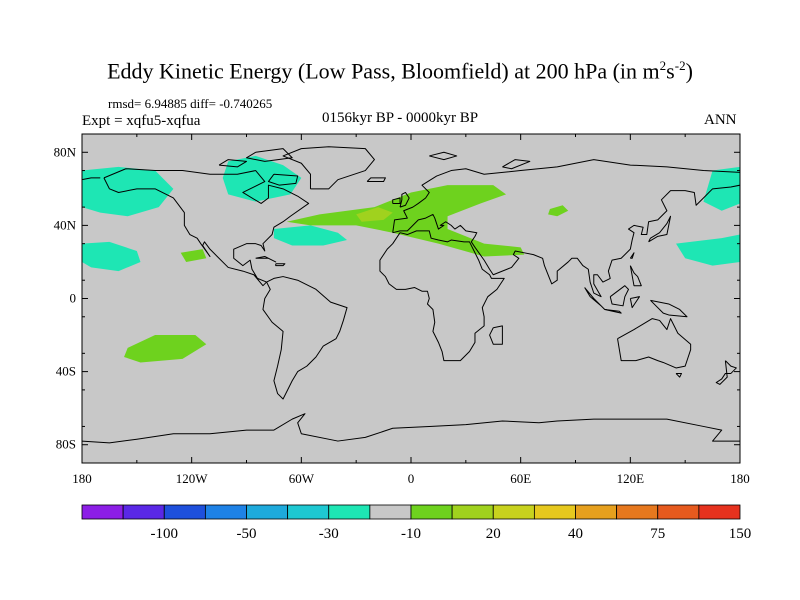  What do you see at coordinates (575, 534) in the screenshot?
I see `colorbar-label: 40` at bounding box center [575, 534].